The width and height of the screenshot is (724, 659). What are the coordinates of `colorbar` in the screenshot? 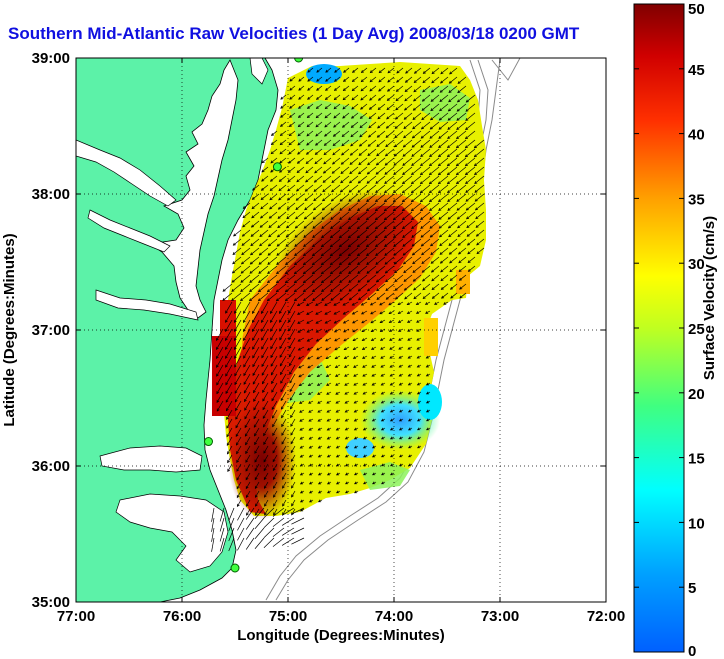 It's located at (659, 328).